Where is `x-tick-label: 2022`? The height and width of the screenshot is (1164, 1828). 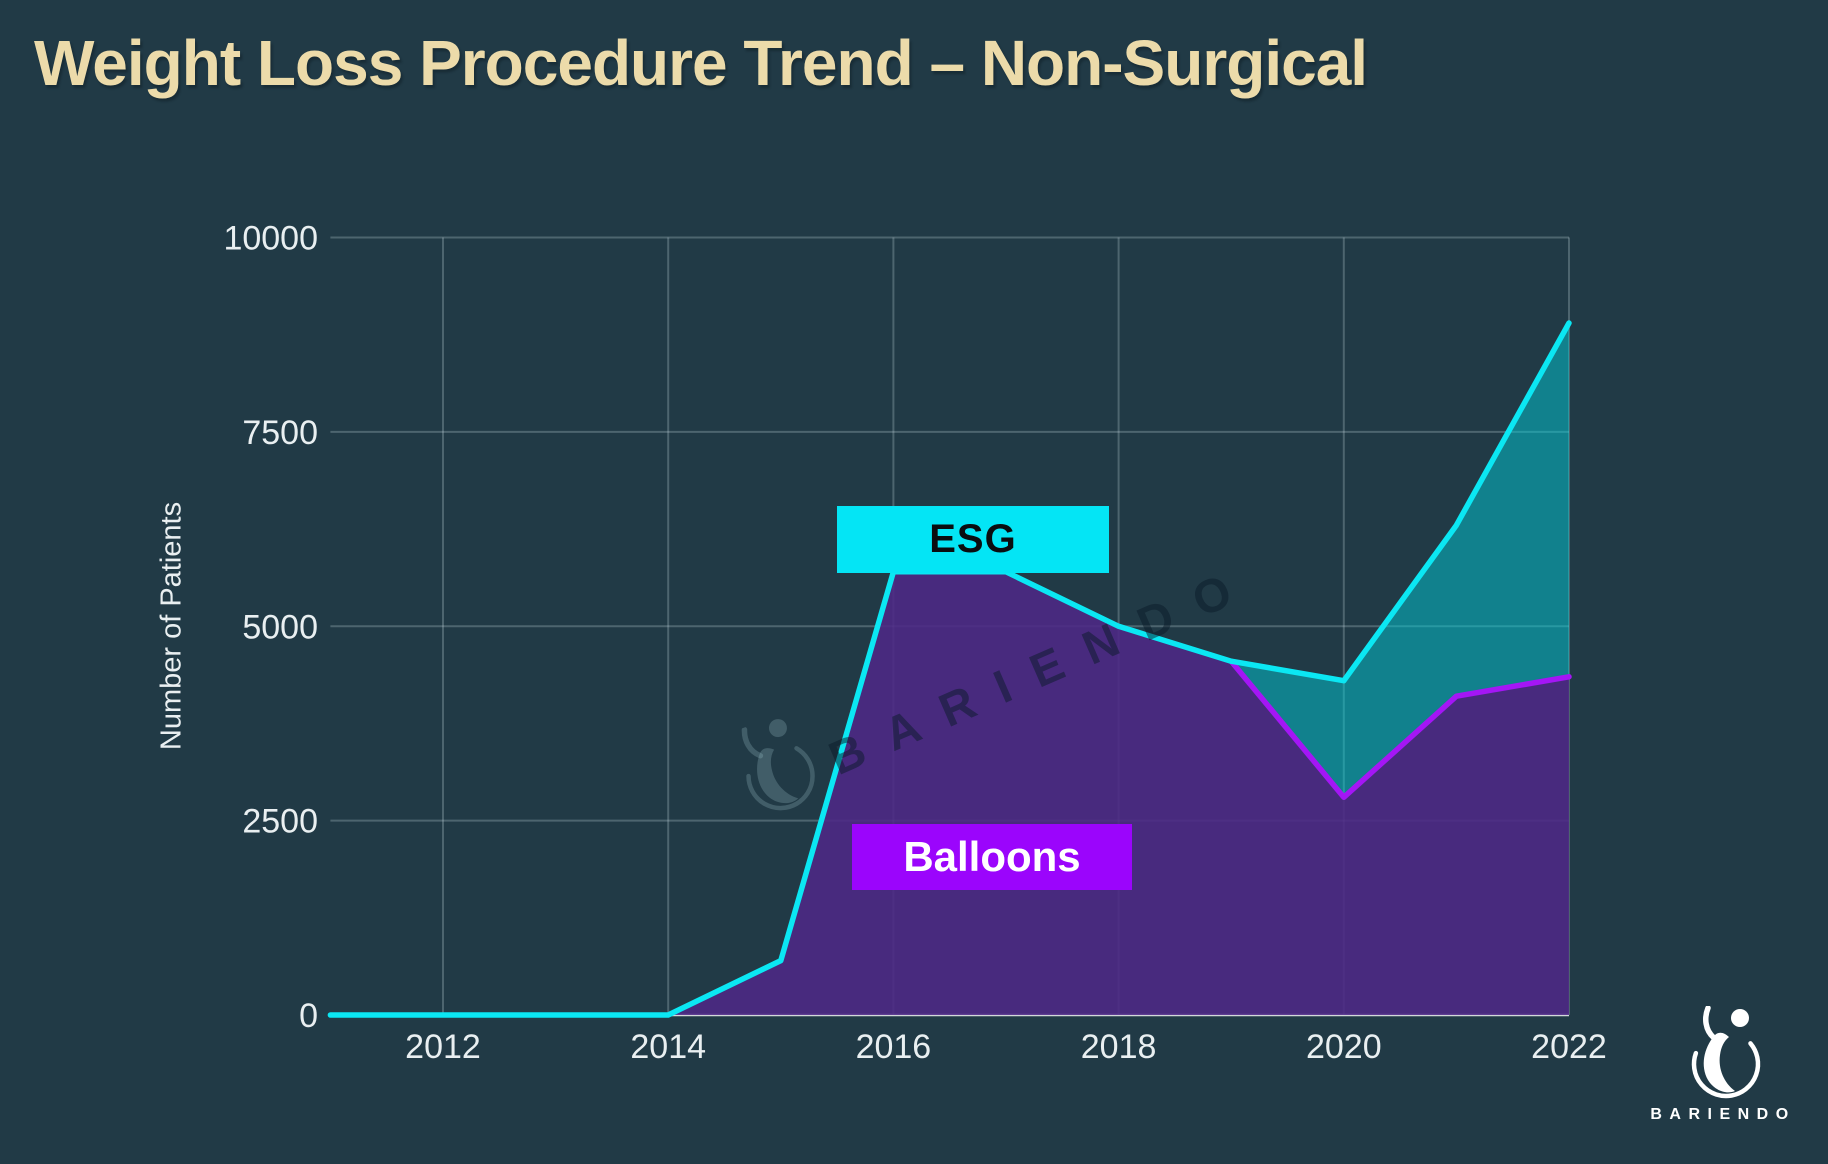 x-tick-label: 2022 is located at coordinates (1569, 1047).